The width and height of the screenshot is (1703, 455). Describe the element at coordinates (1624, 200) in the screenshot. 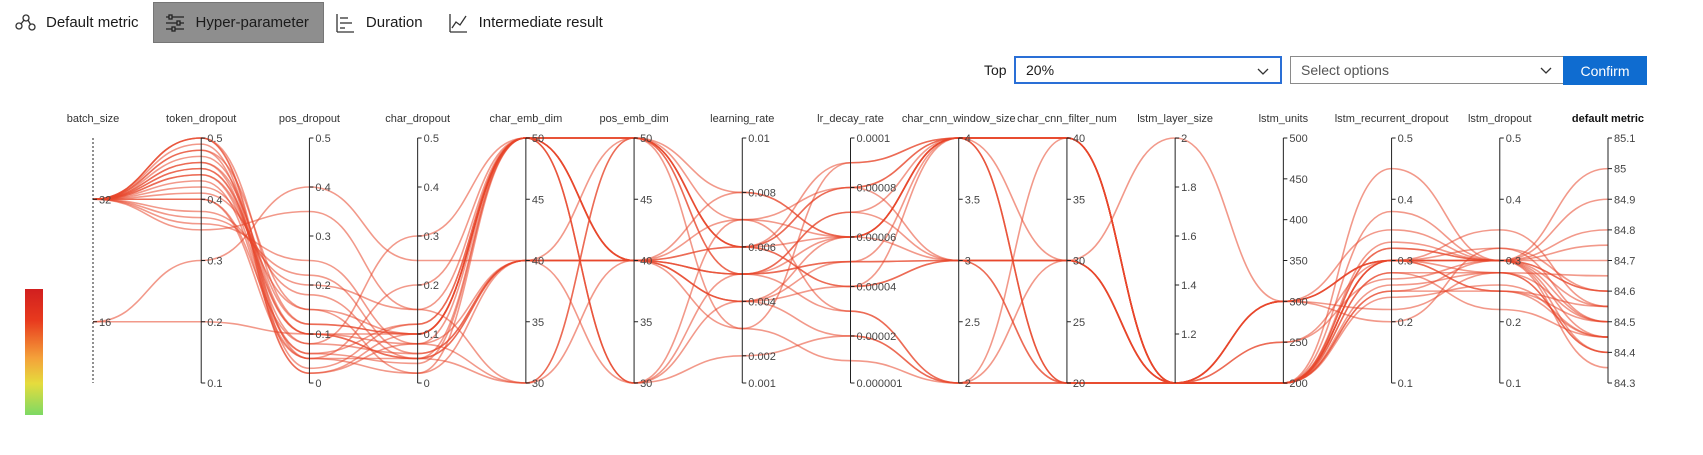

I see `tick-label: 84.9` at that location.